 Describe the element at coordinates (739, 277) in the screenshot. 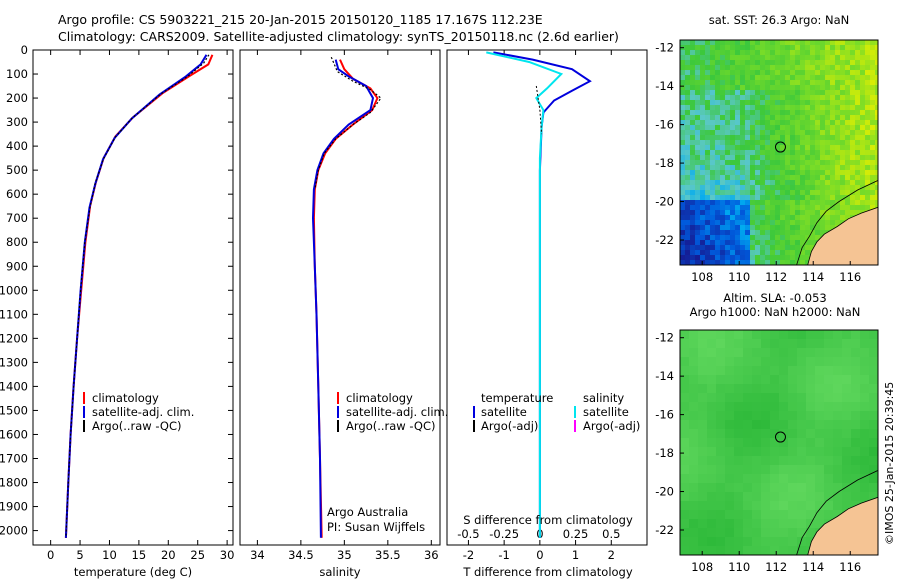

I see `lon-tick-label: 110` at that location.